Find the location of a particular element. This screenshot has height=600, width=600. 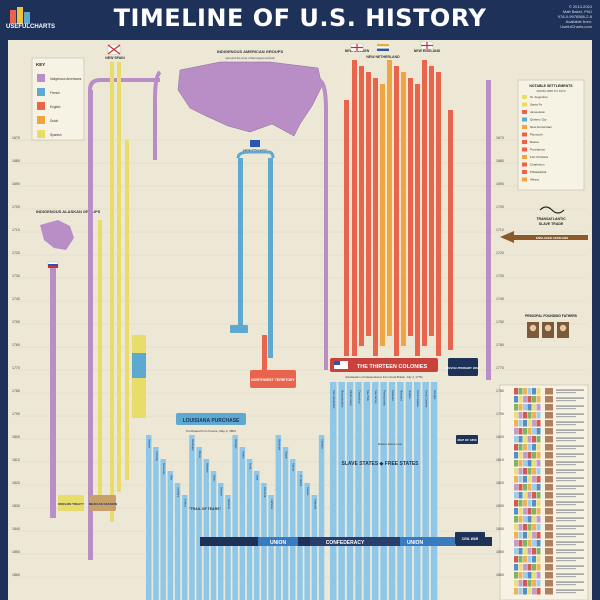

confederacy-label: CONFEDERACY is located at coordinates (345, 543).